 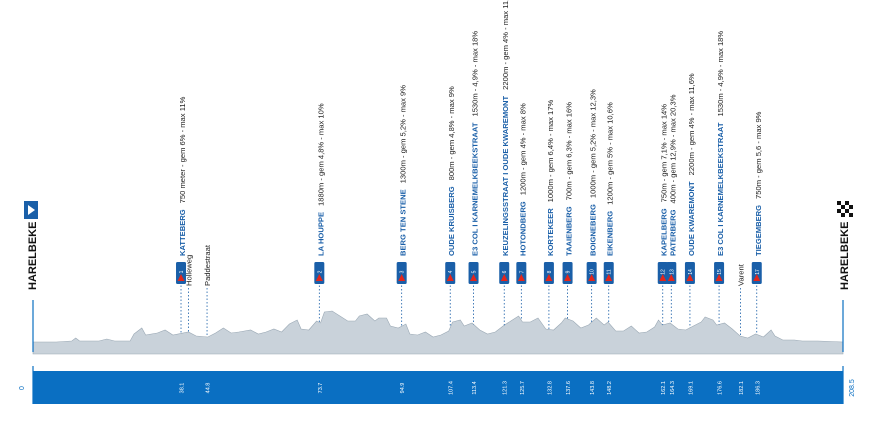 What do you see at coordinates (403, 271) in the screenshot?
I see `climb-number: 3` at bounding box center [403, 271].